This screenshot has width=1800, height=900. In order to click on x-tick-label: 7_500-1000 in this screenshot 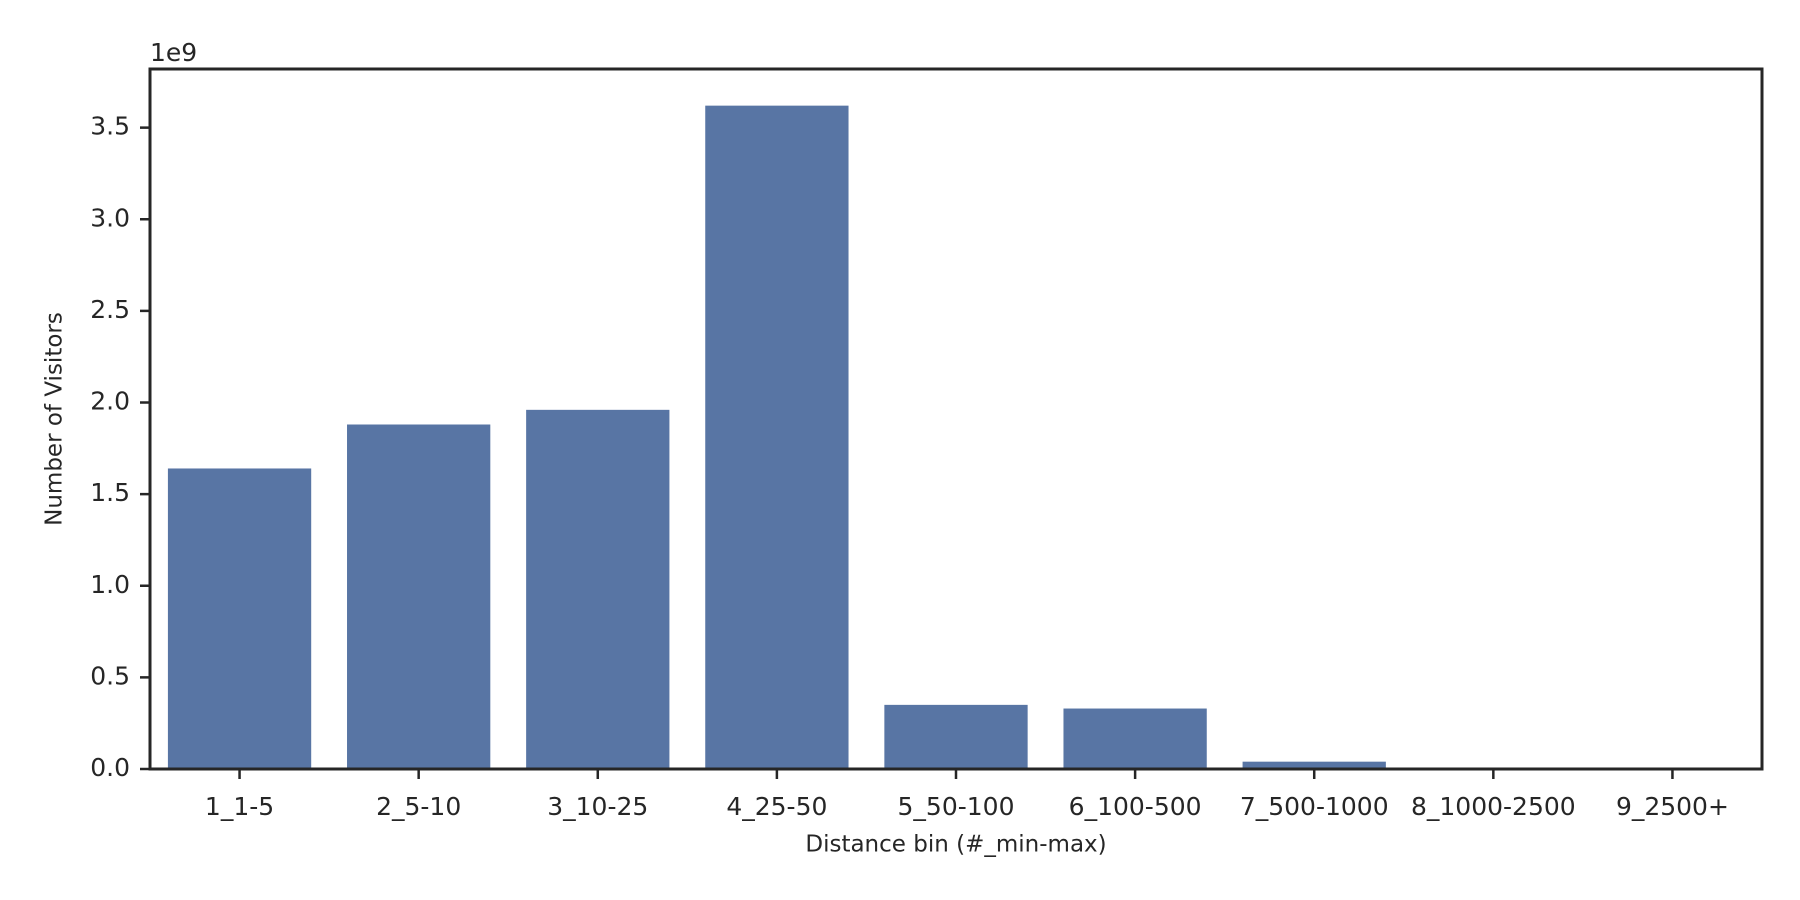, I will do `click(1314, 806)`.